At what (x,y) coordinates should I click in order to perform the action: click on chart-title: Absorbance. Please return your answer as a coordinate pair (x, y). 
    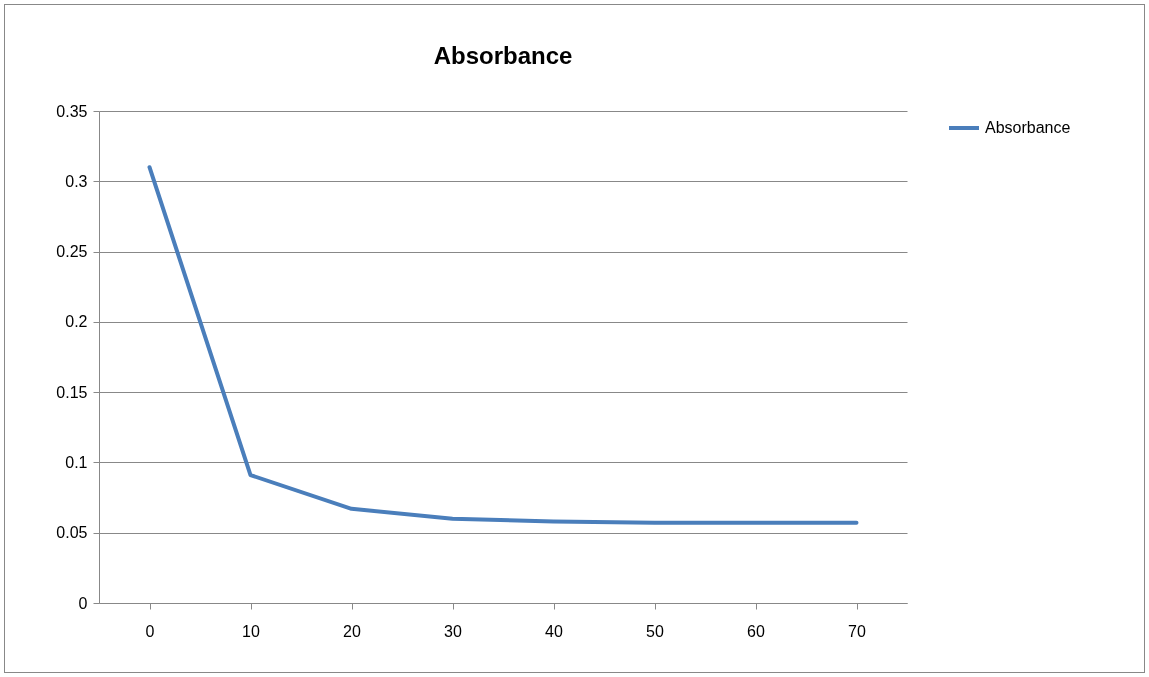
    Looking at the image, I should click on (503, 55).